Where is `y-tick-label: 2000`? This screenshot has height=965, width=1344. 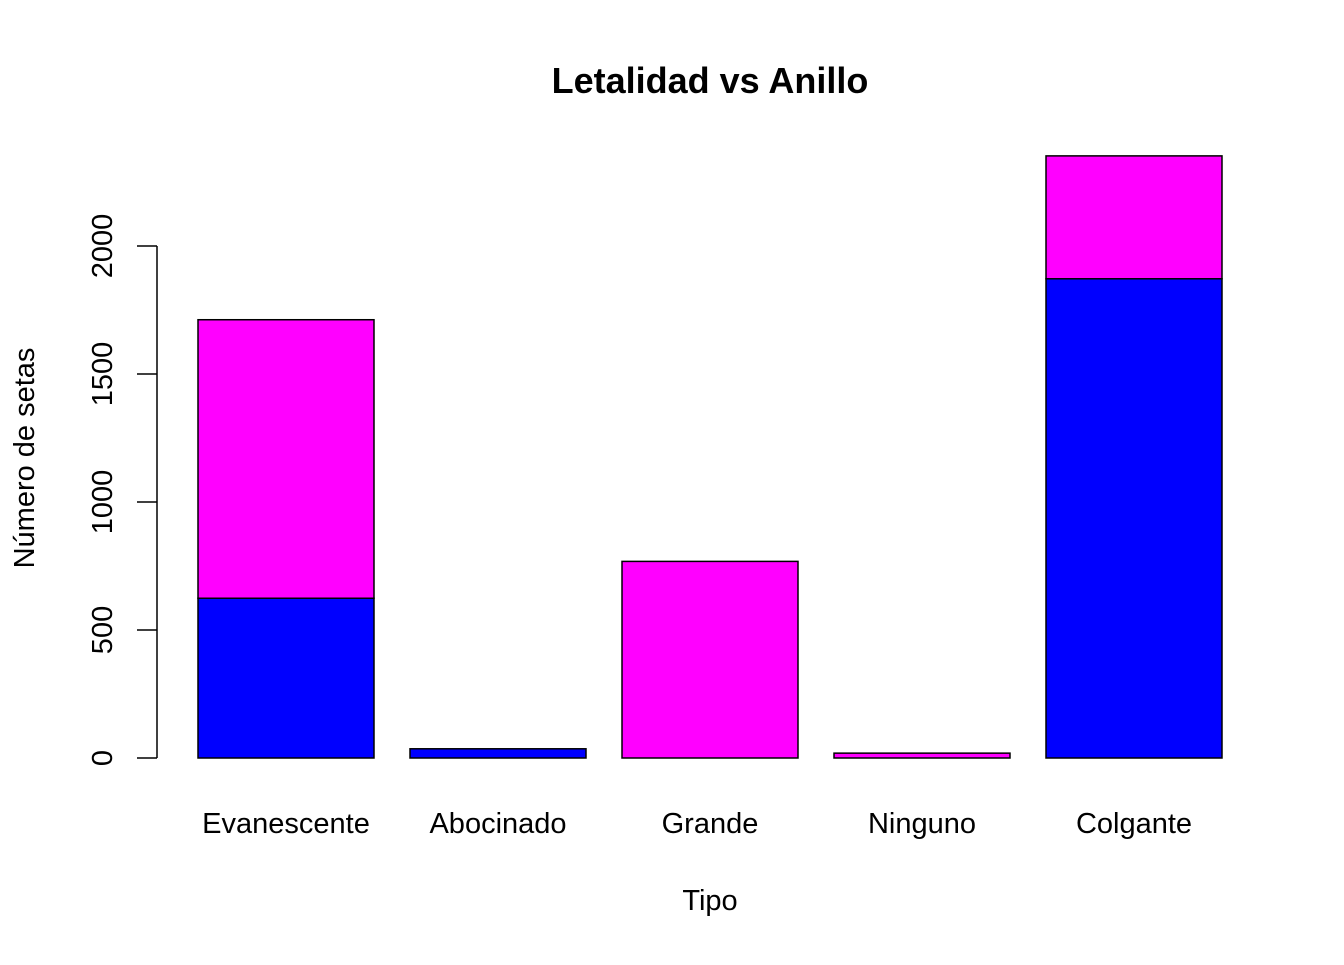 y-tick-label: 2000 is located at coordinates (103, 246).